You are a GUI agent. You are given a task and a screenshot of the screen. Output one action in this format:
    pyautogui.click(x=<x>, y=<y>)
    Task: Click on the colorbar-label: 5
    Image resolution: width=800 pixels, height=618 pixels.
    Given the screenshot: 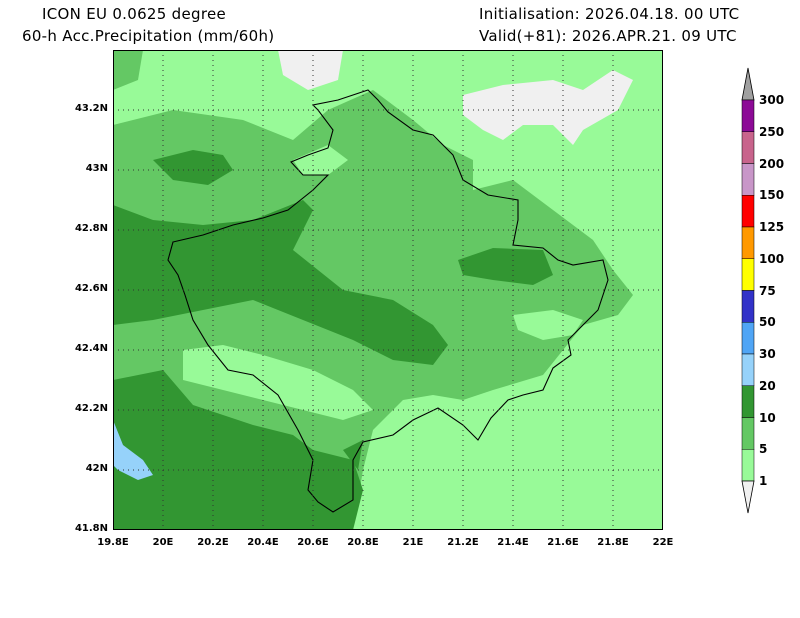 What is the action you would take?
    pyautogui.click(x=763, y=449)
    